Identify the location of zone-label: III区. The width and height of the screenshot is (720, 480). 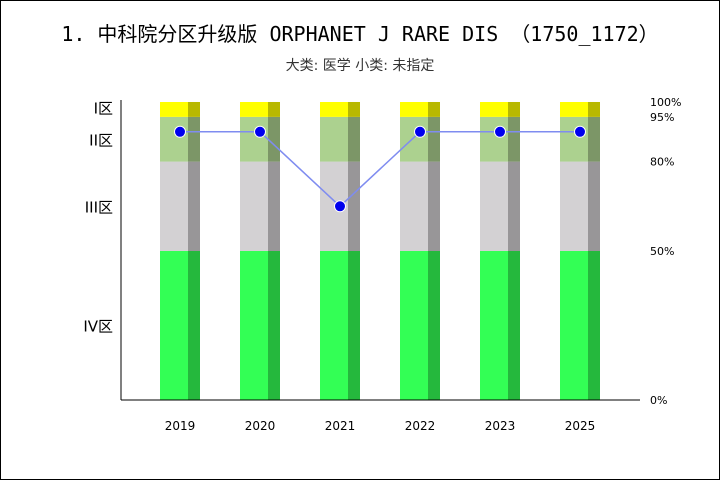
(99, 207).